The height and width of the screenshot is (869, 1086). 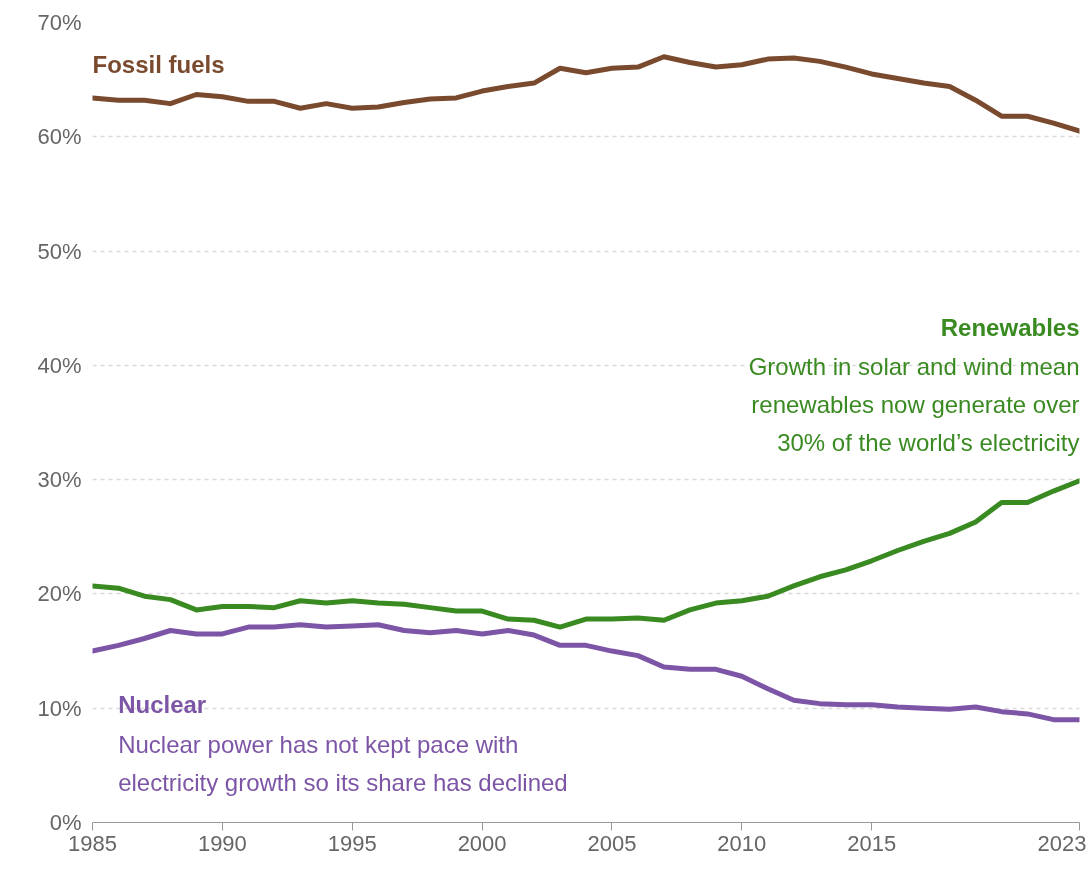 I want to click on series-label: Fossil fuels, so click(x=158, y=64).